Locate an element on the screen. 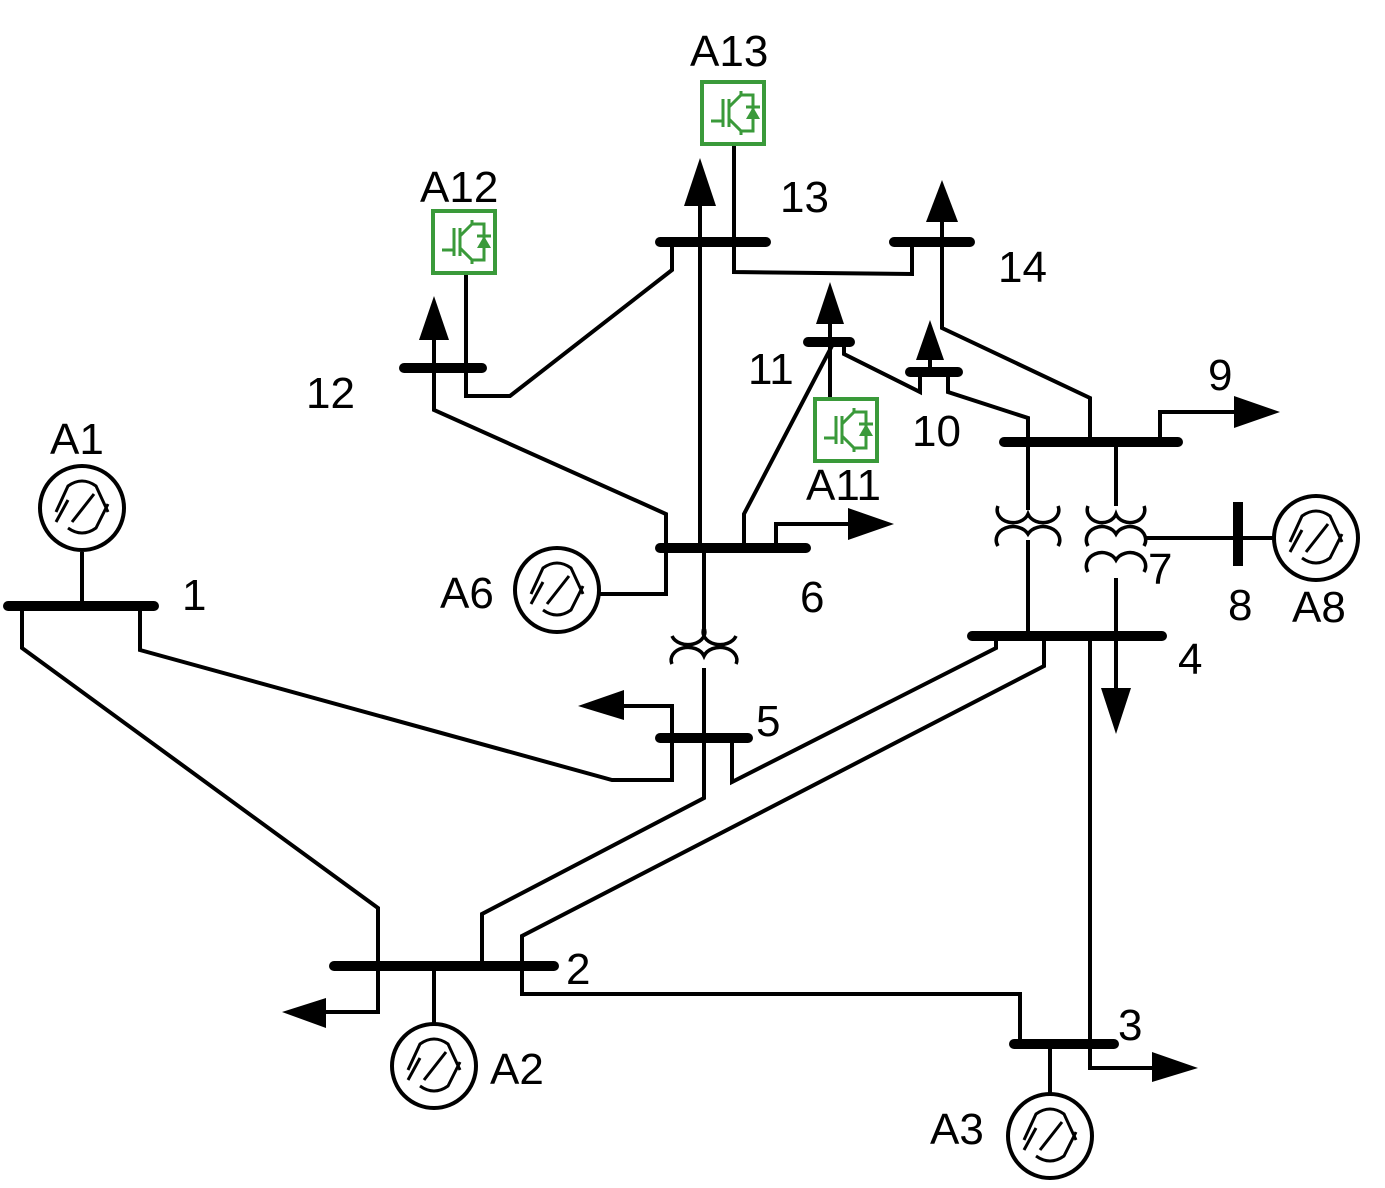 The image size is (1385, 1188). bus-label-12: 12 is located at coordinates (330, 393).